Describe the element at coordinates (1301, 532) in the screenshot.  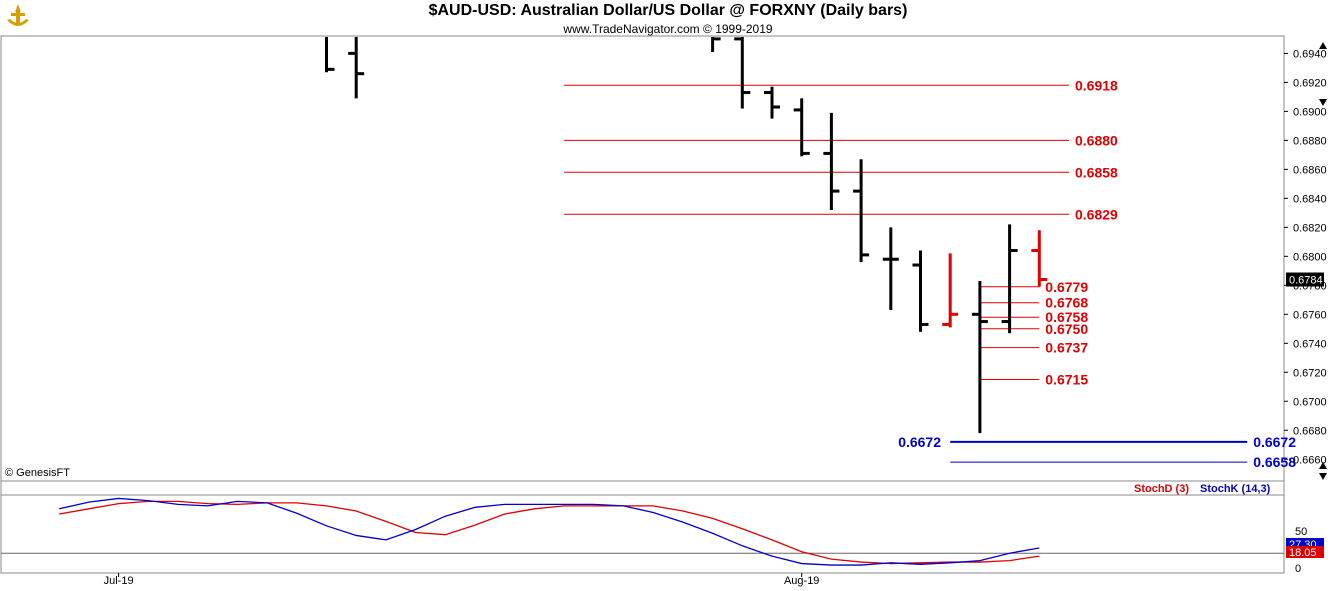
I see `stoch-tick-label: 50` at that location.